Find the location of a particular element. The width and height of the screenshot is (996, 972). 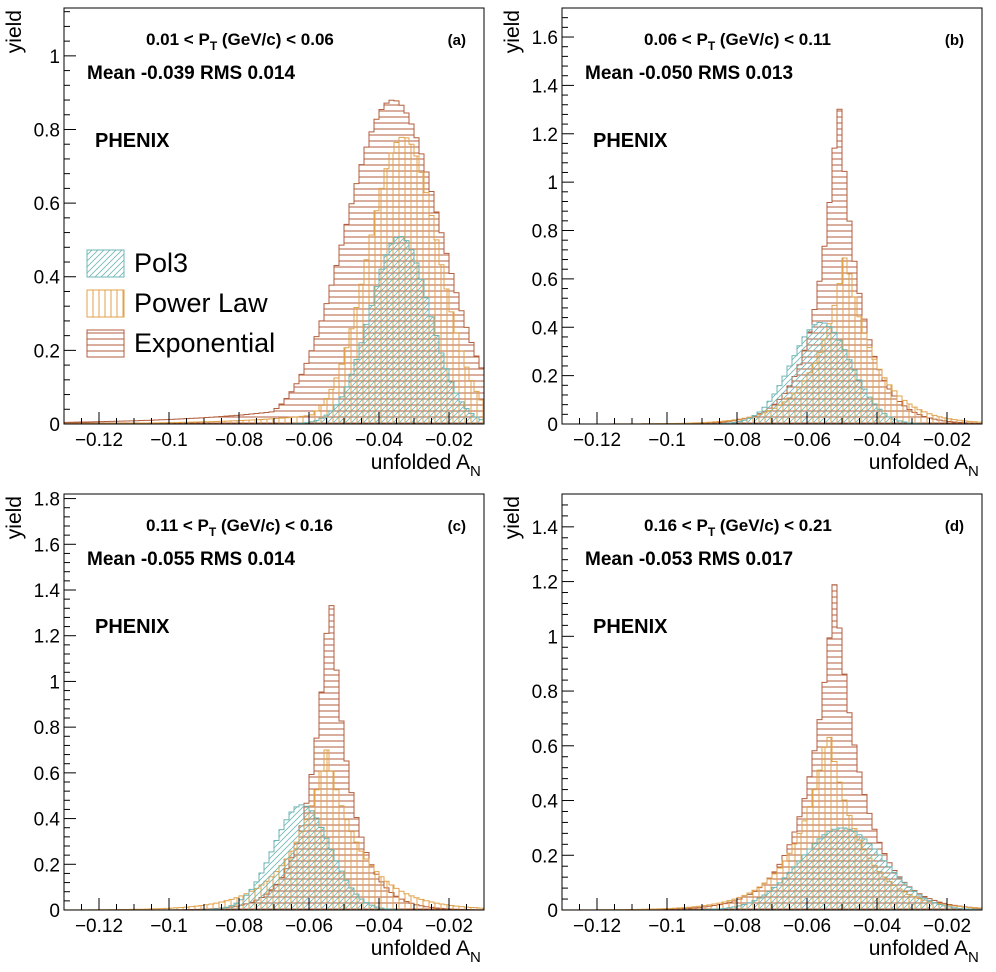

panel-label: (b) is located at coordinates (954, 40).